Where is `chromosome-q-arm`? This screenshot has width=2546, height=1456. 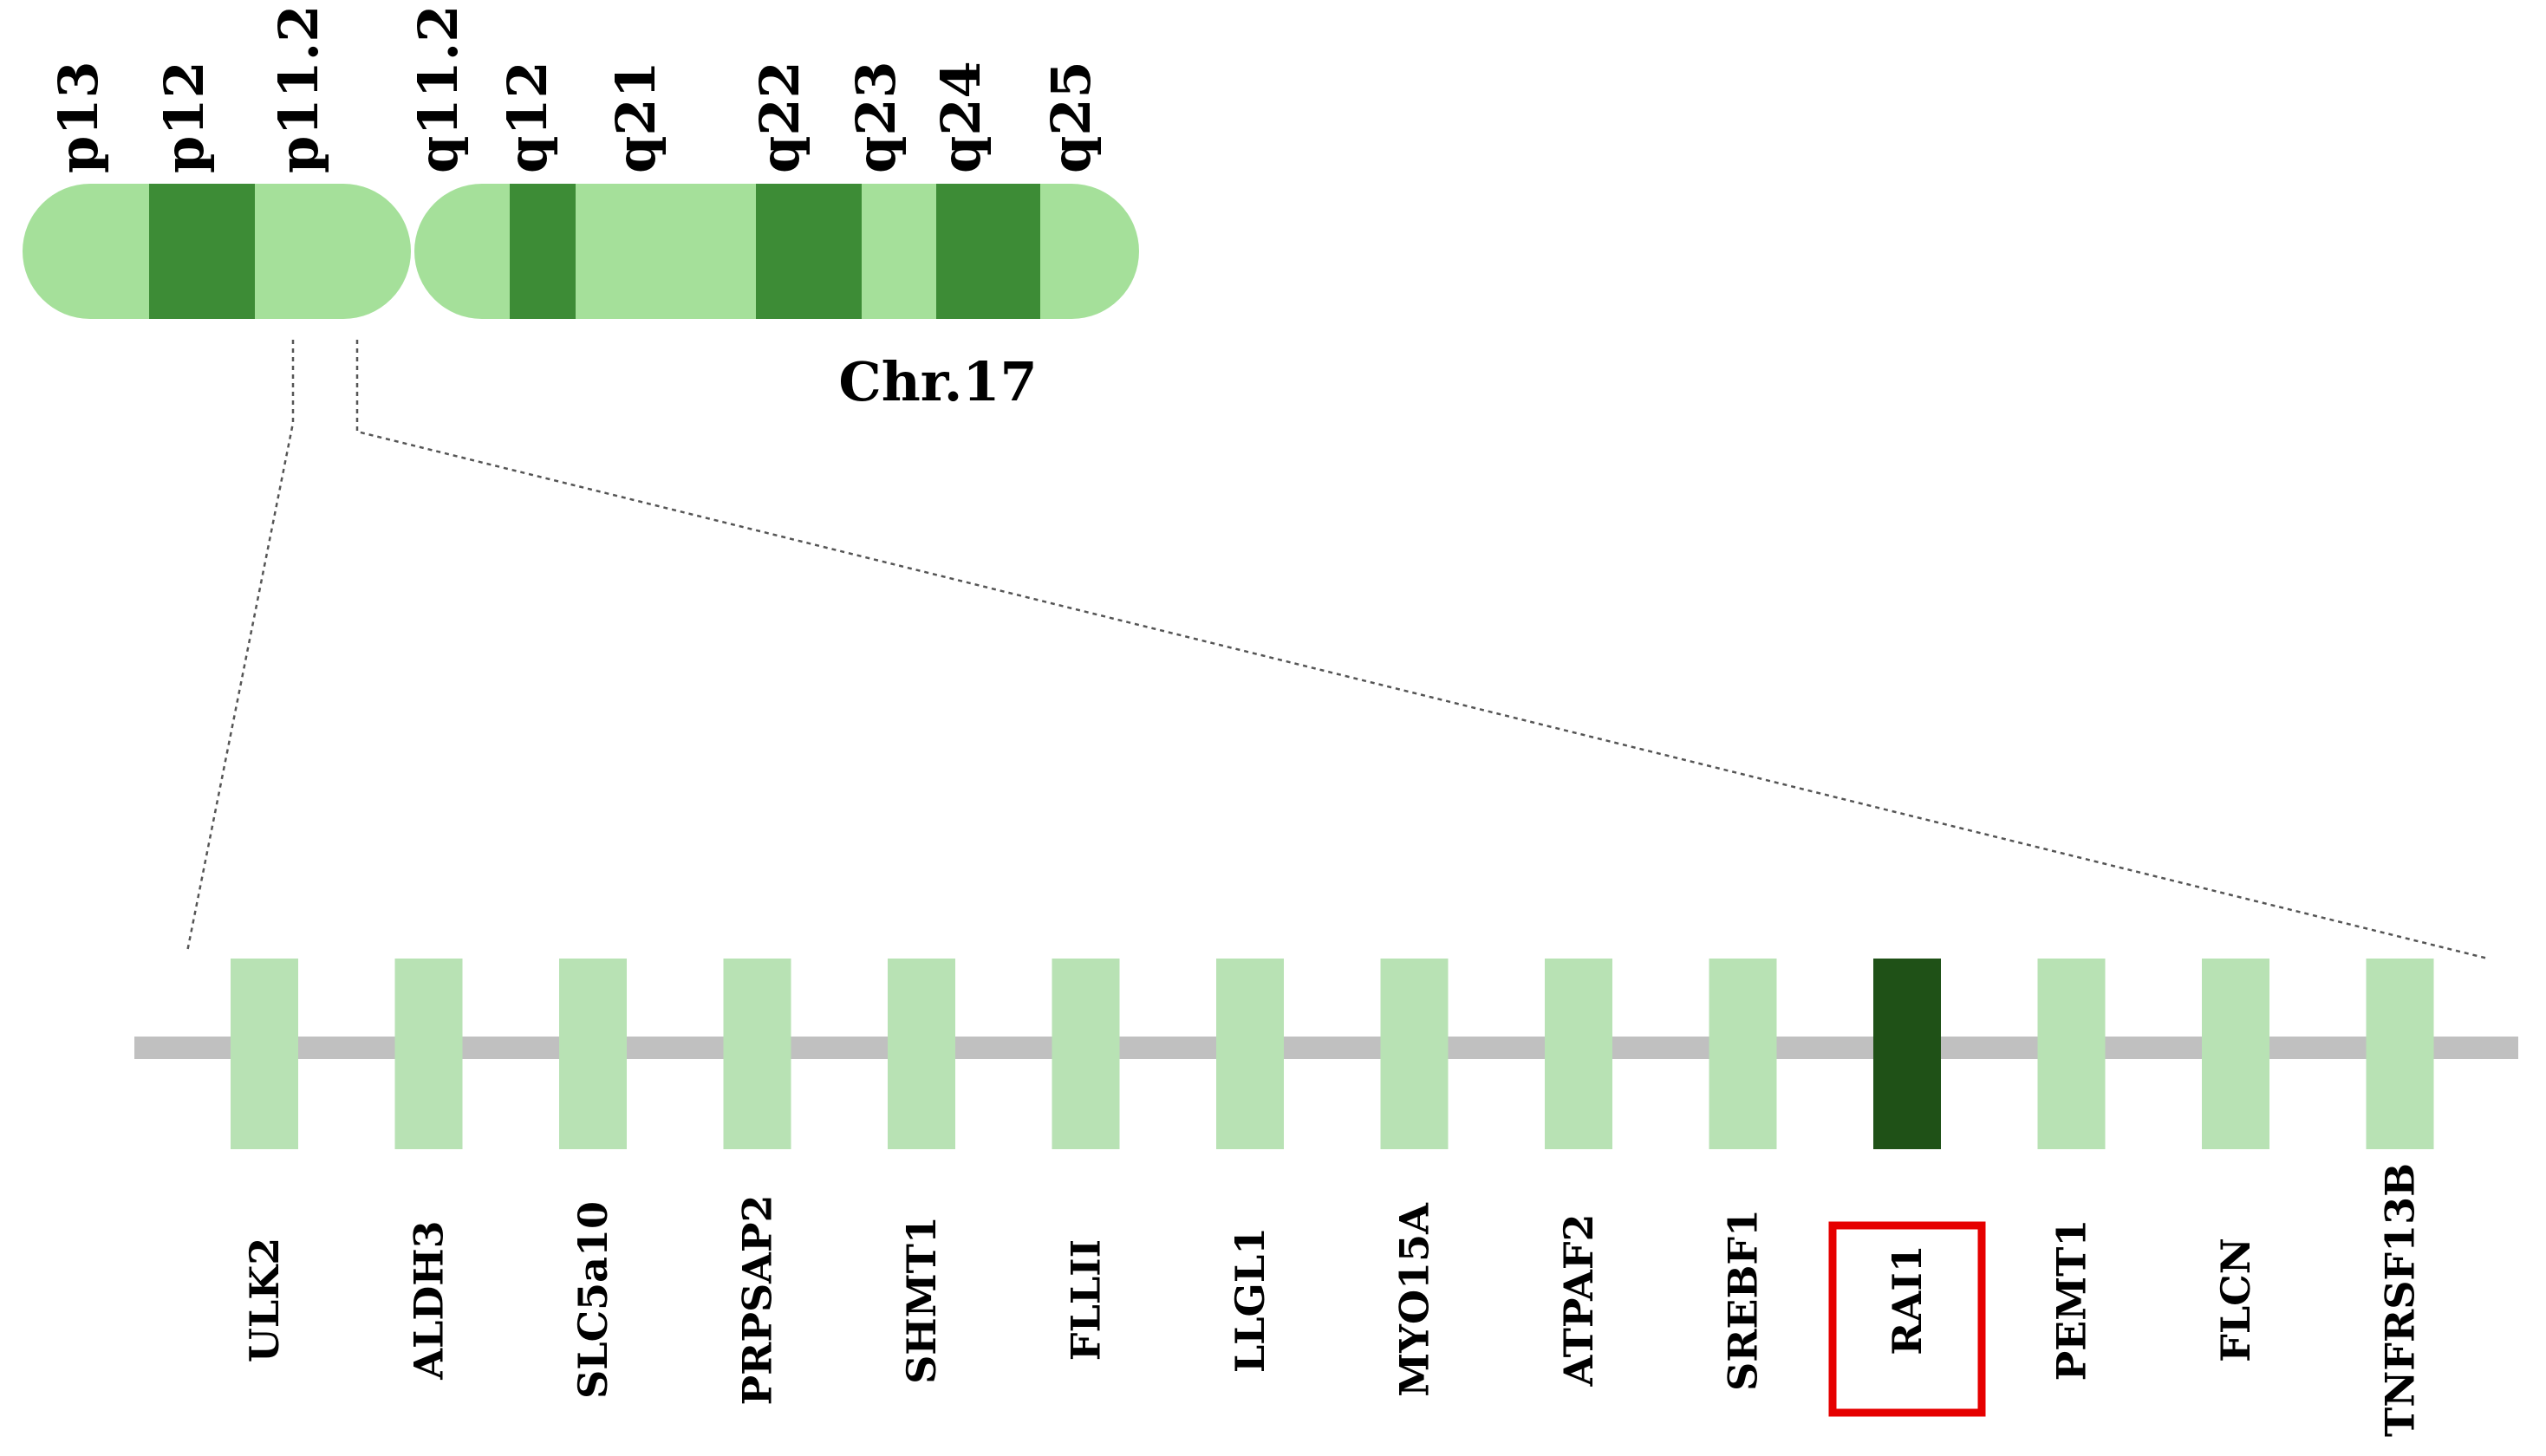
chromosome-q-arm is located at coordinates (776, 251).